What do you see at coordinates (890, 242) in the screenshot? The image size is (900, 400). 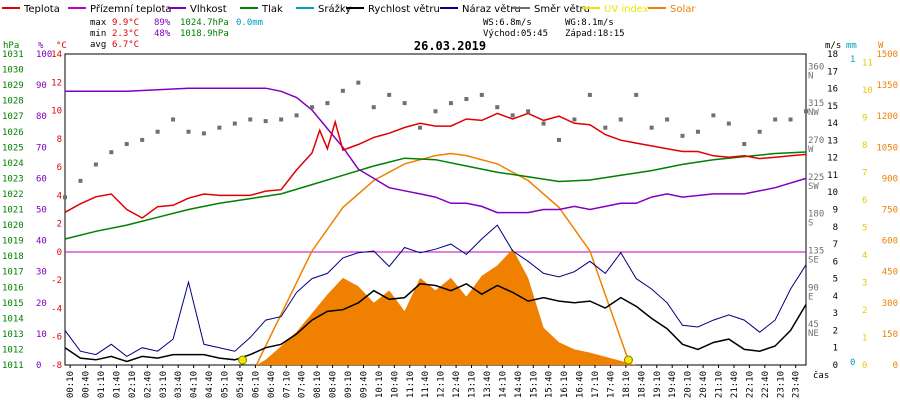 I see `tick-w: 600` at bounding box center [890, 242].